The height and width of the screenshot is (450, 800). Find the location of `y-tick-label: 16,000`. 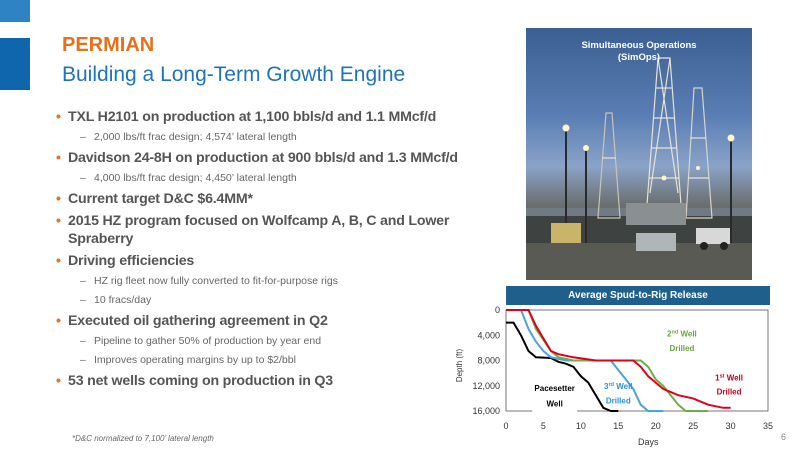

y-tick-label: 16,000 is located at coordinates (486, 411).